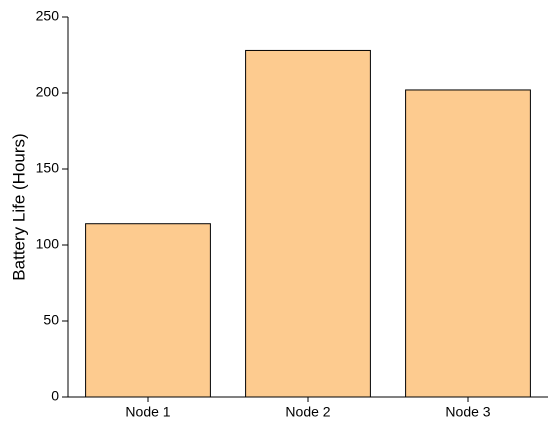  What do you see at coordinates (307, 412) in the screenshot?
I see `x-tick-label: Node 2` at bounding box center [307, 412].